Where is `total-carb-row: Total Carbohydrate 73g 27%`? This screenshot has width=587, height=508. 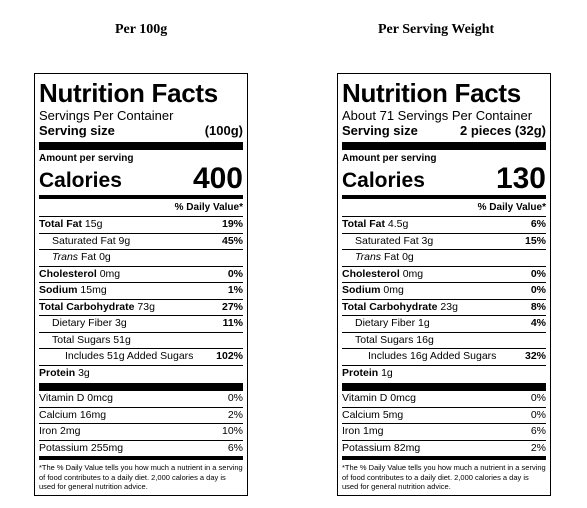 total-carb-row: Total Carbohydrate 73g 27% is located at coordinates (141, 307).